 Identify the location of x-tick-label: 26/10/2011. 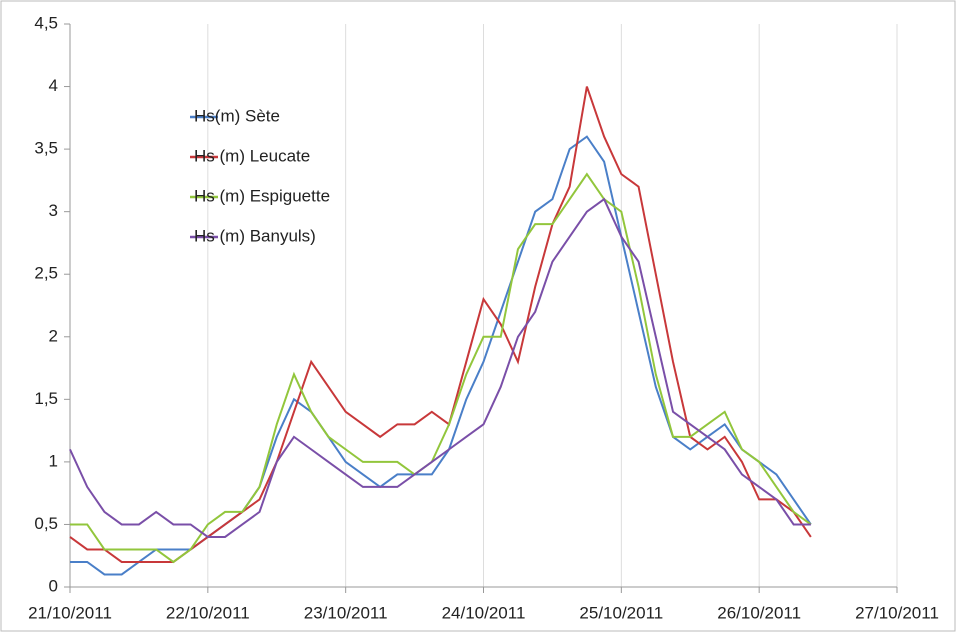
(759, 612).